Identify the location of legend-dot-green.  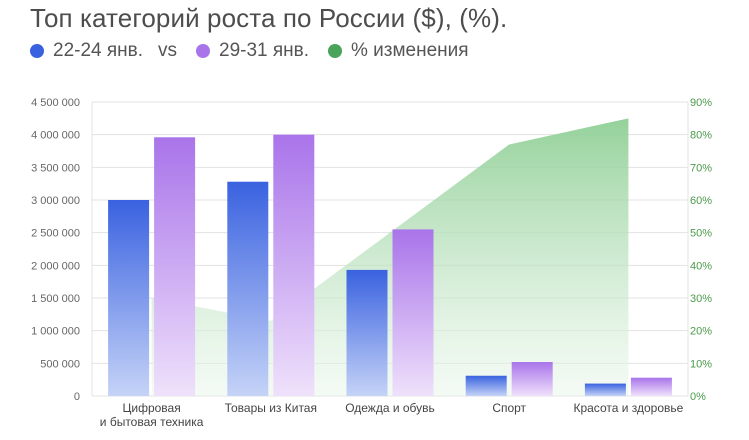
(335, 51).